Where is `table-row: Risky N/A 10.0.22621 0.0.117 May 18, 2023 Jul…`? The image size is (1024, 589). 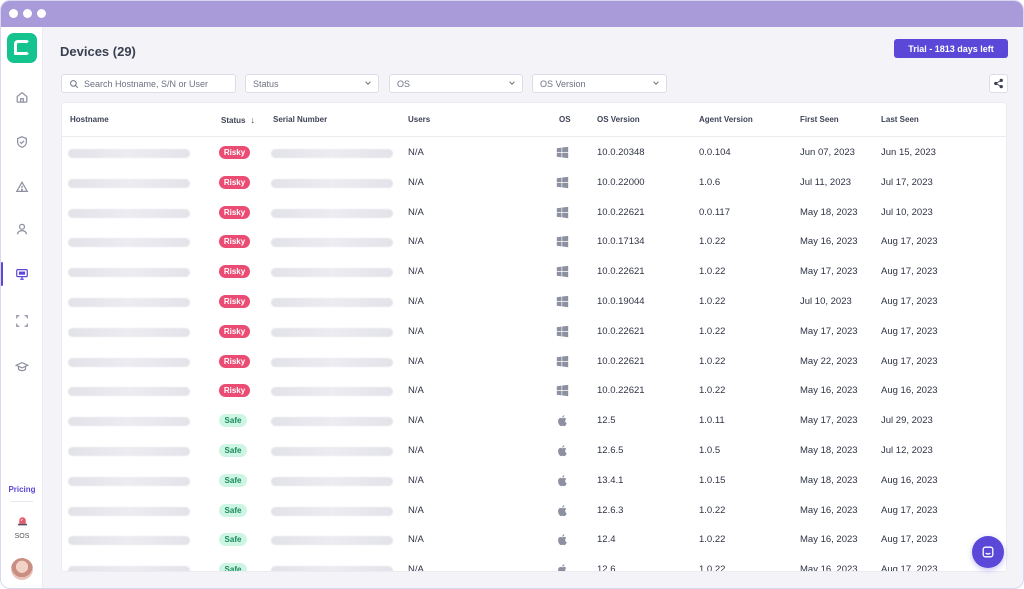 table-row: Risky N/A 10.0.22621 0.0.117 May 18, 2023 Jul… is located at coordinates (534, 213).